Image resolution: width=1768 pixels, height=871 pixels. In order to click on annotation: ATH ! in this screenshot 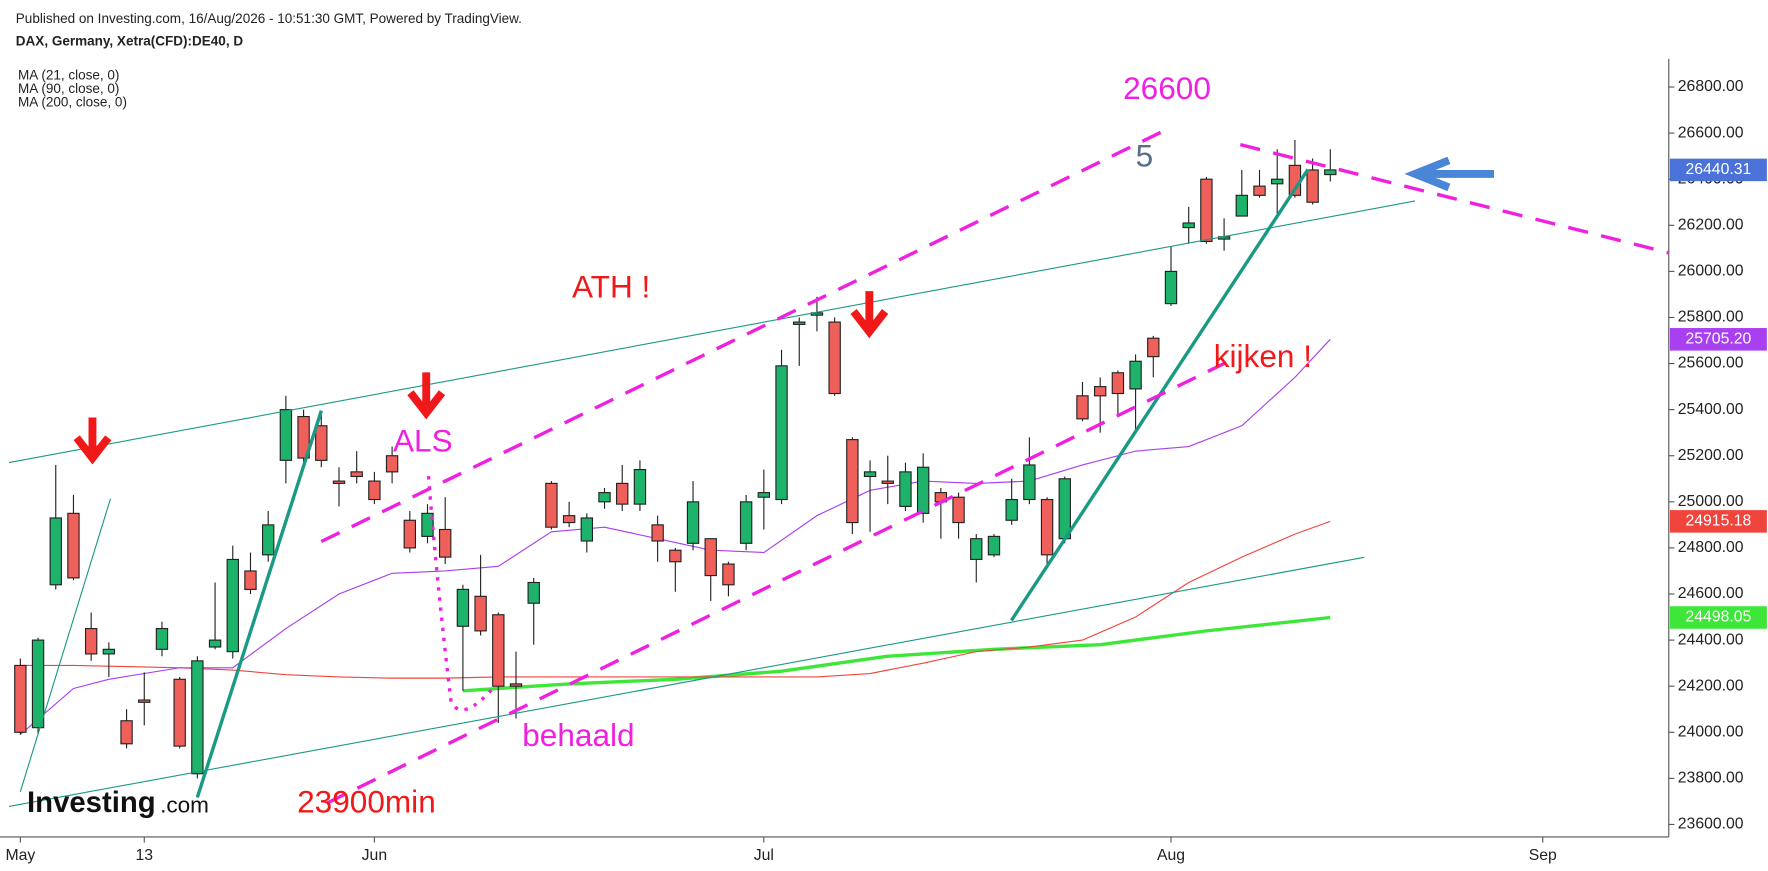, I will do `click(611, 286)`.